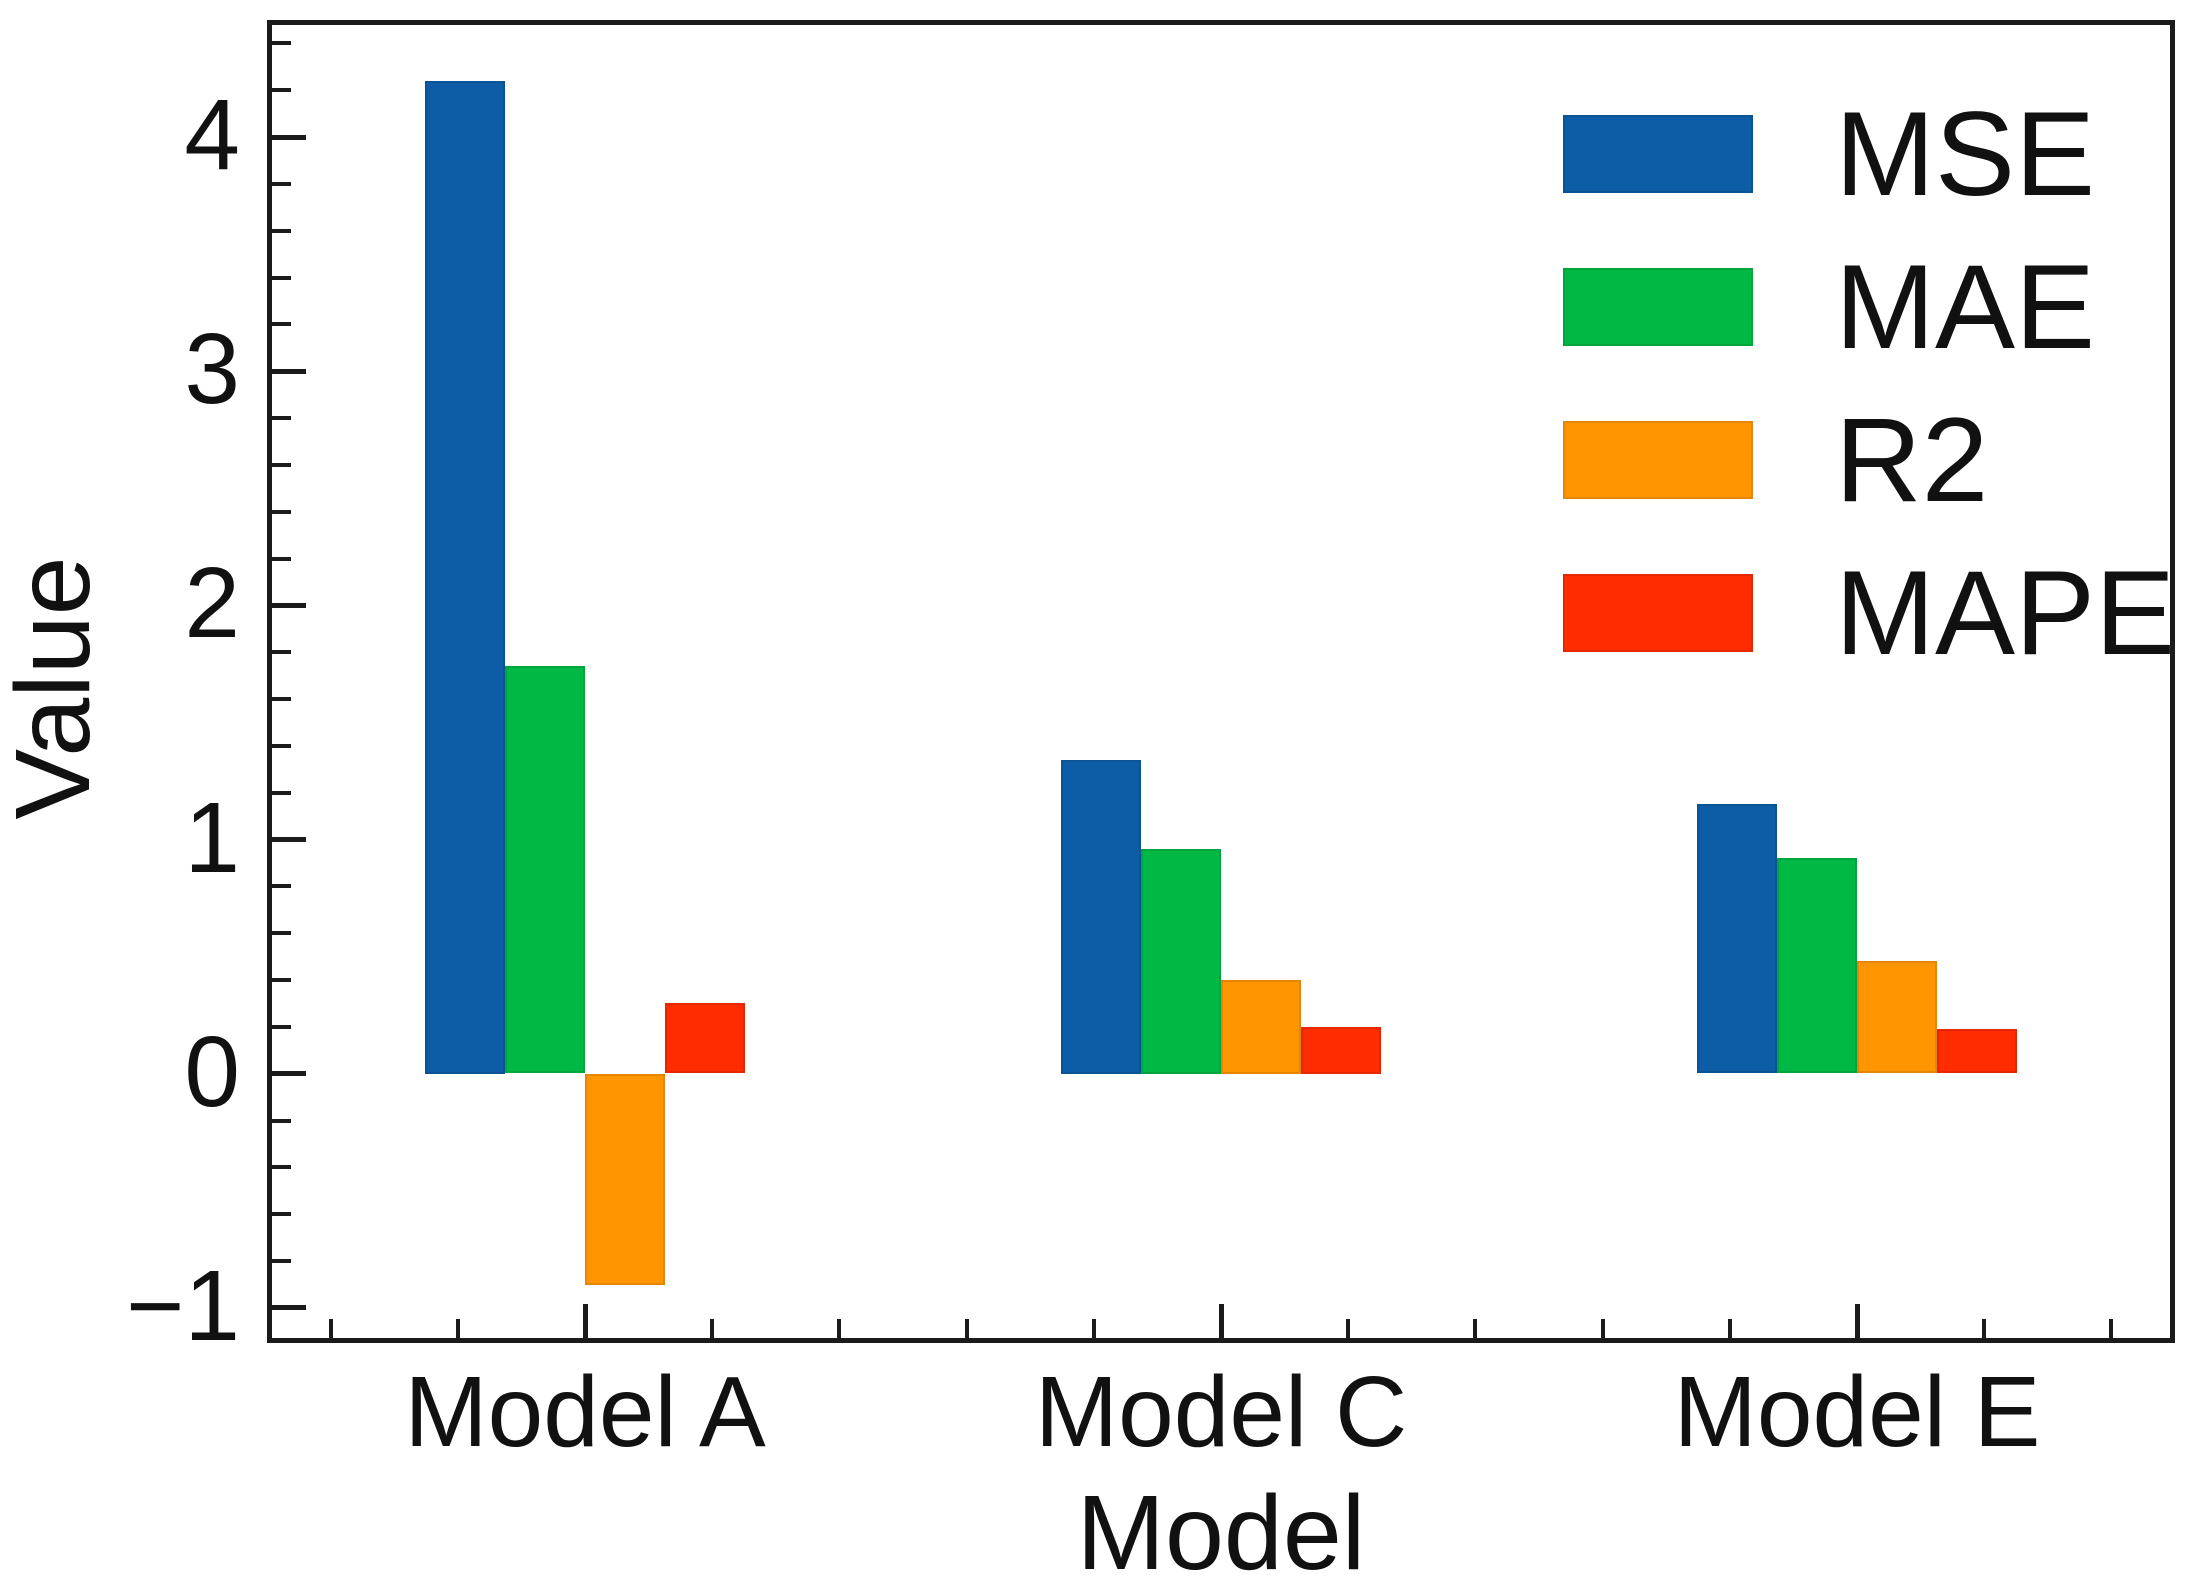  What do you see at coordinates (1181, 961) in the screenshot?
I see `bar-model-c-mae` at bounding box center [1181, 961].